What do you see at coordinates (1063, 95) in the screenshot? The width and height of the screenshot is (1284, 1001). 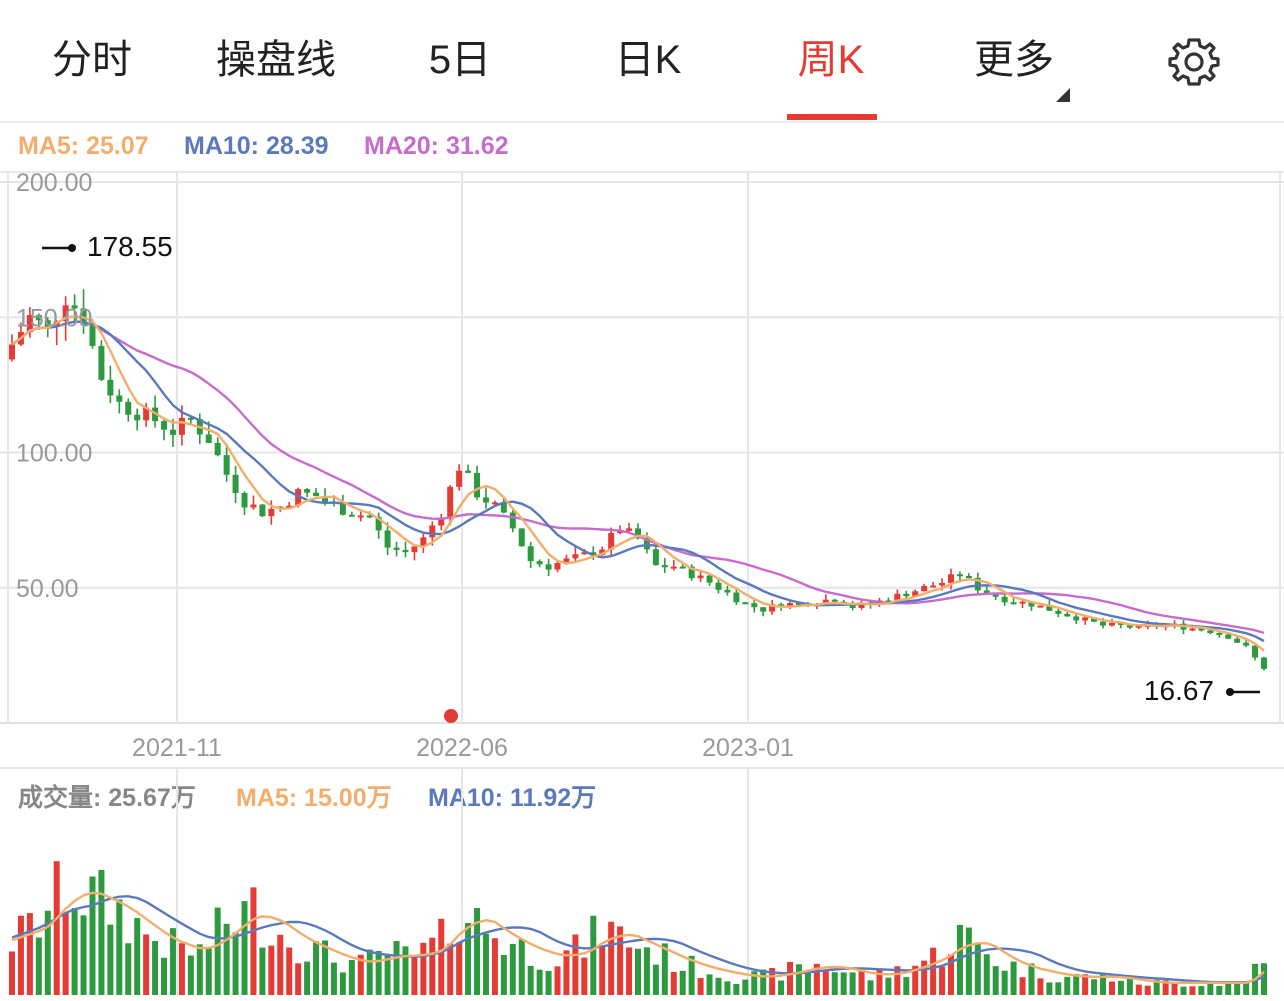 I see `more-dropdown-caret-icon` at bounding box center [1063, 95].